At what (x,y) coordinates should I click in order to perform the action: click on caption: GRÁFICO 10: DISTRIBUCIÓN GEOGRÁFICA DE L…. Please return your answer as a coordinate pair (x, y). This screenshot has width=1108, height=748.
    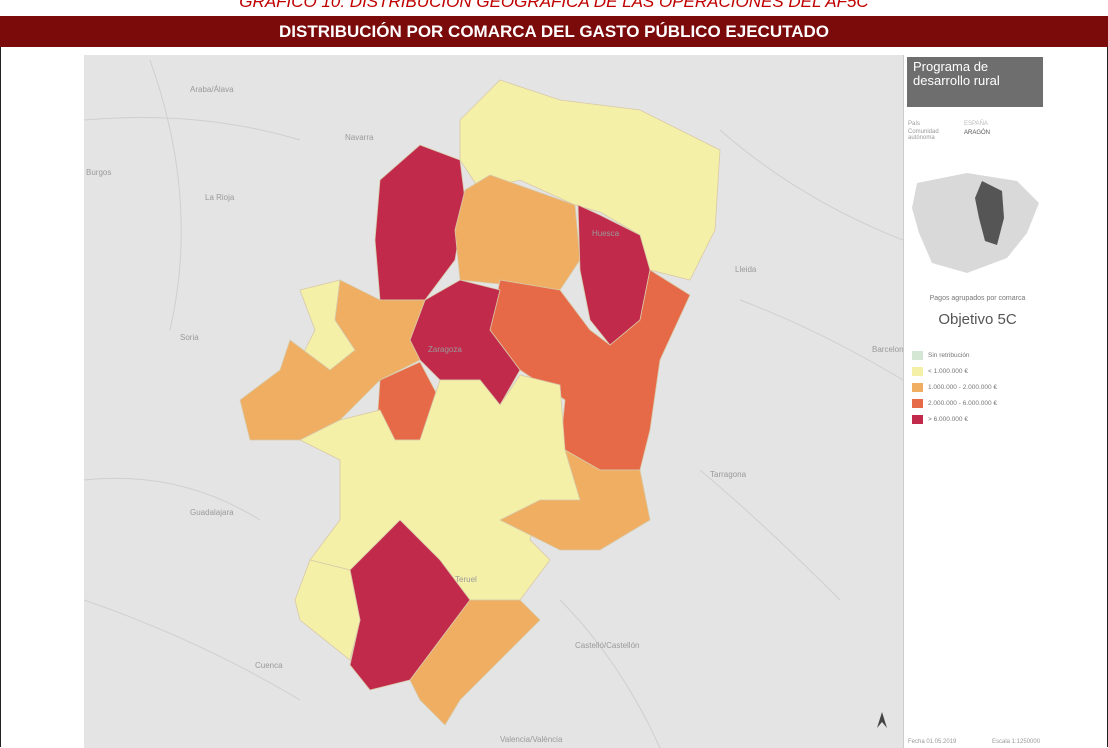
    Looking at the image, I should click on (554, 5).